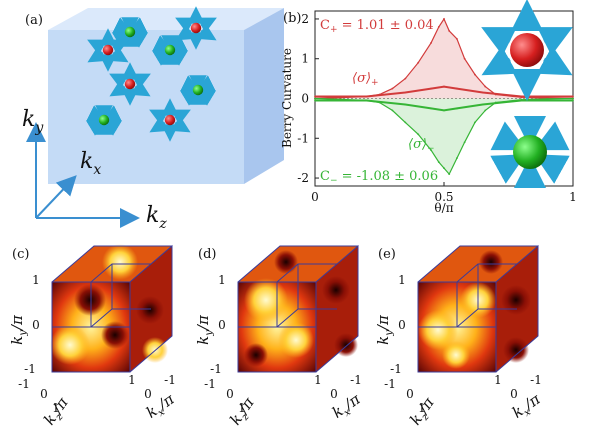 This screenshot has height=437, width=600. I want to click on x-tick-label: 0, so click(315, 197).